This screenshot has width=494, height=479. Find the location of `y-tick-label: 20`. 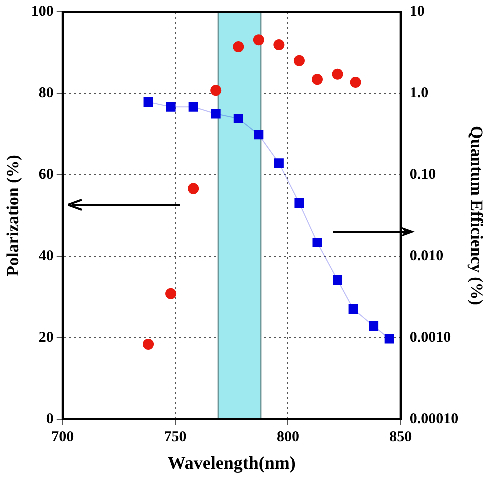

y-tick-label: 20 is located at coordinates (46, 338).